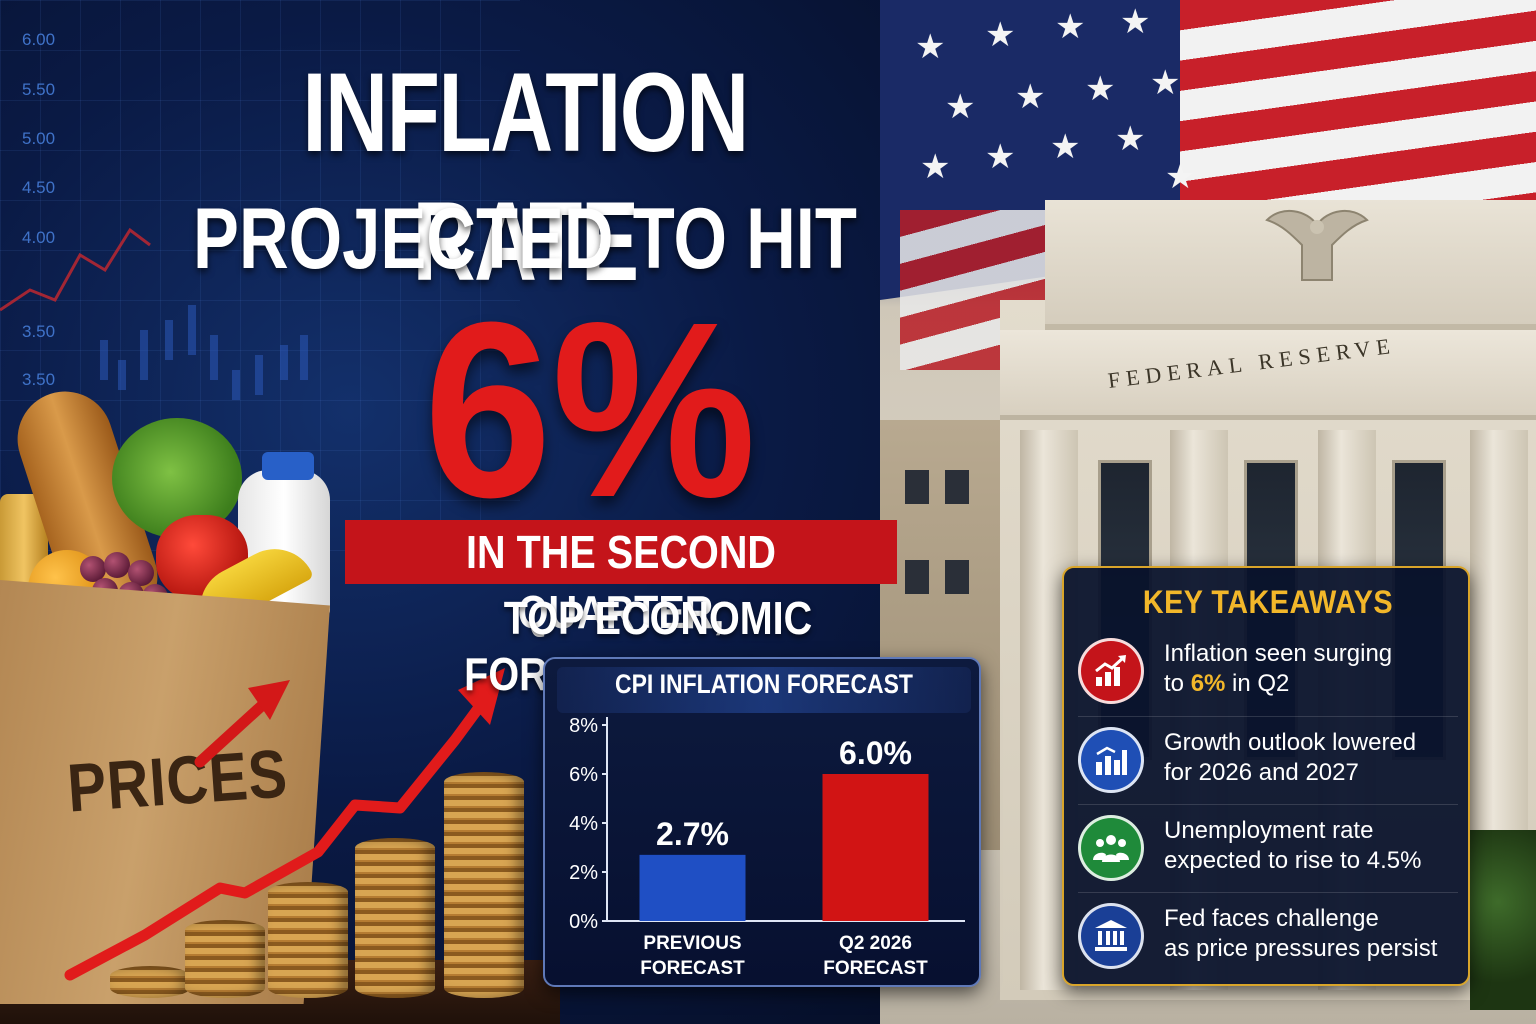 This screenshot has width=1536, height=1024. I want to click on bar-chart-icon, so click(1111, 760).